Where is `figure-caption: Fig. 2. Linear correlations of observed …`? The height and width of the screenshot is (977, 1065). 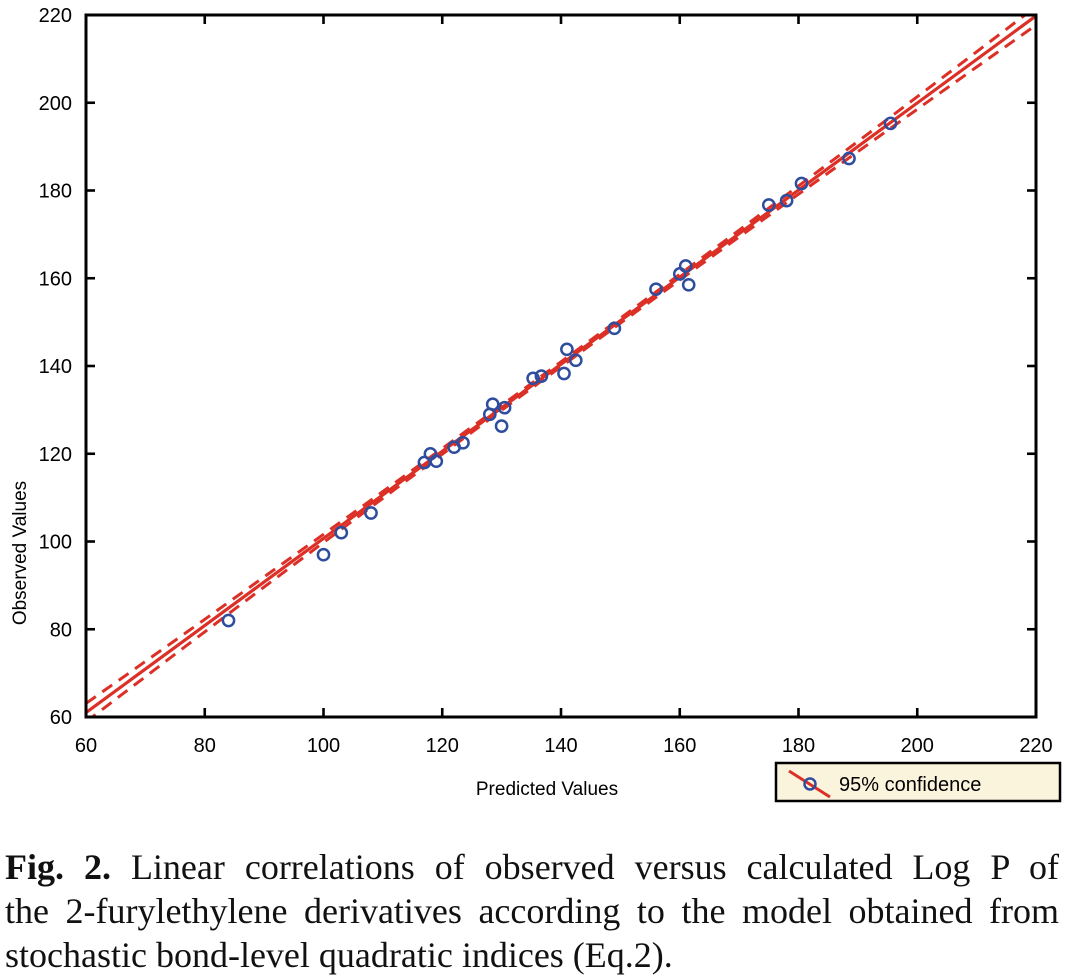
figure-caption: Fig. 2. Linear correlations of observed … is located at coordinates (532, 911).